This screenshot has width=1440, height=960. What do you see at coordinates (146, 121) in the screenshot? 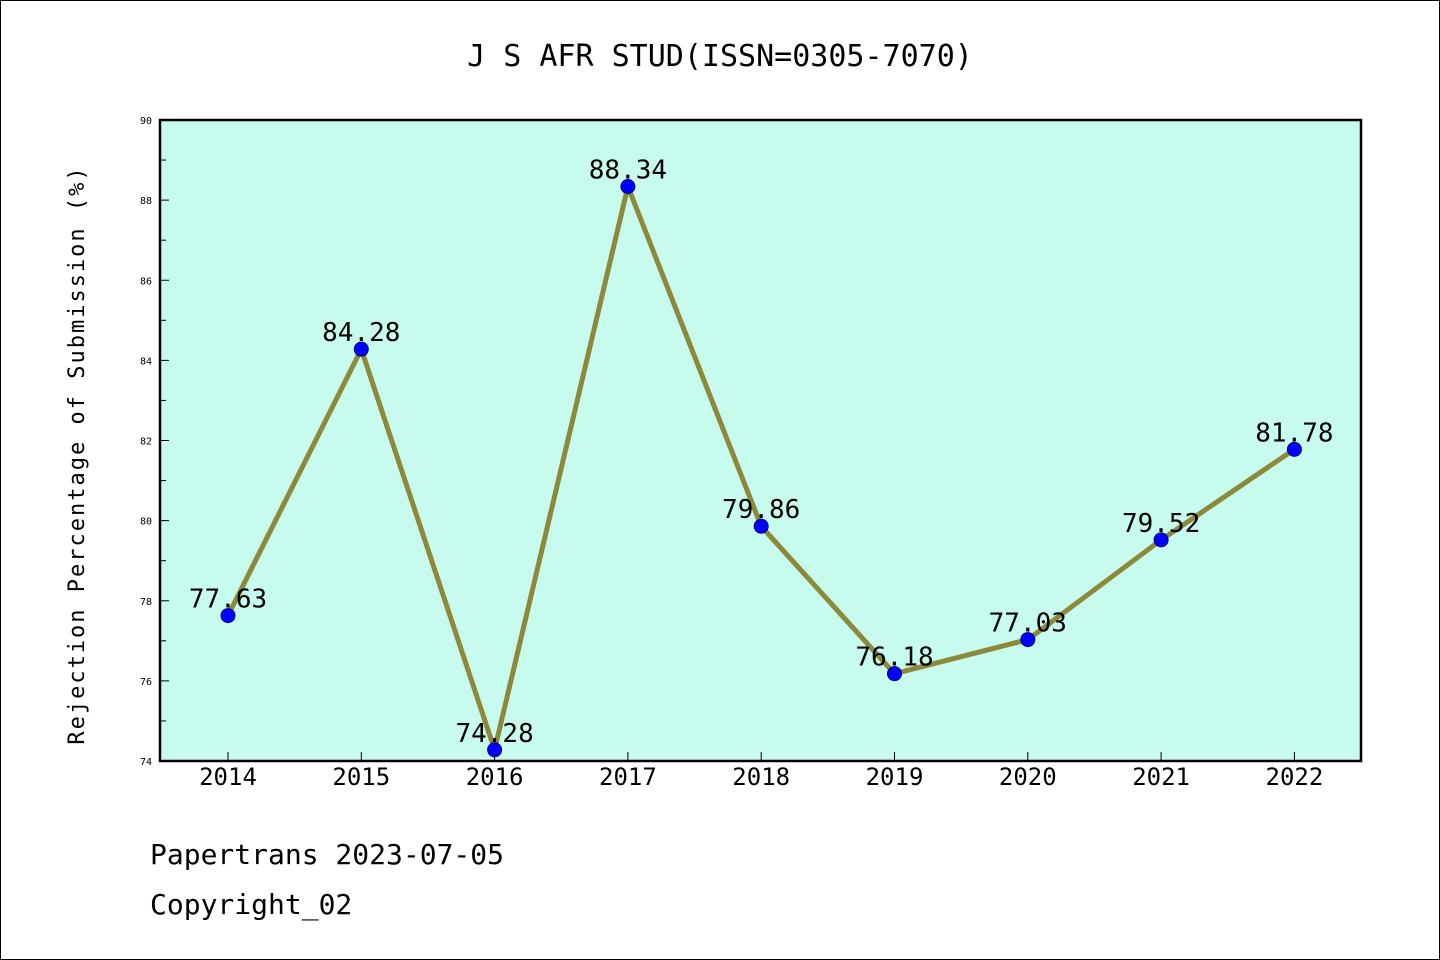
I see `y-tick-label: 90` at bounding box center [146, 121].